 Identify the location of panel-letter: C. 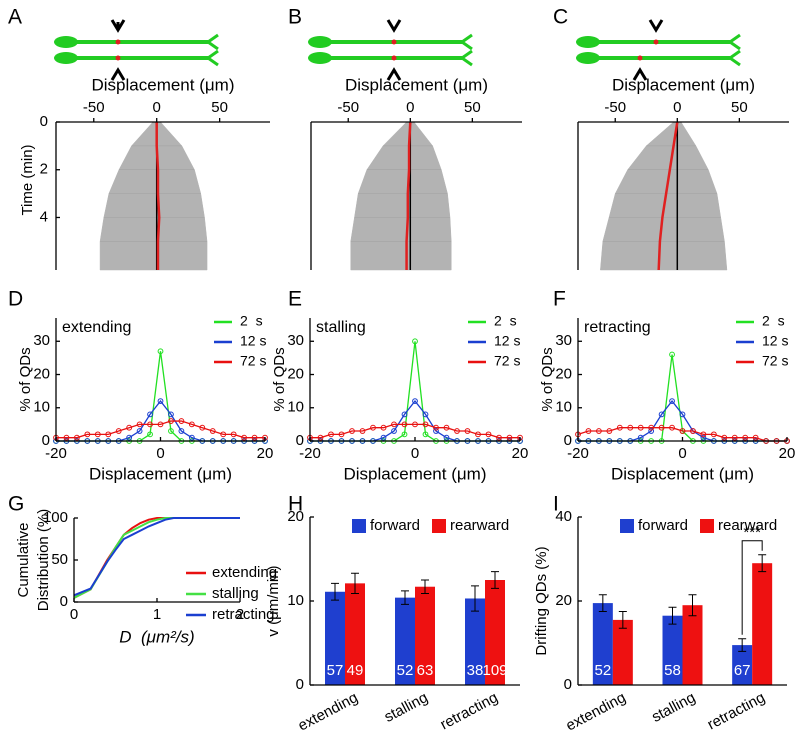
(560, 17).